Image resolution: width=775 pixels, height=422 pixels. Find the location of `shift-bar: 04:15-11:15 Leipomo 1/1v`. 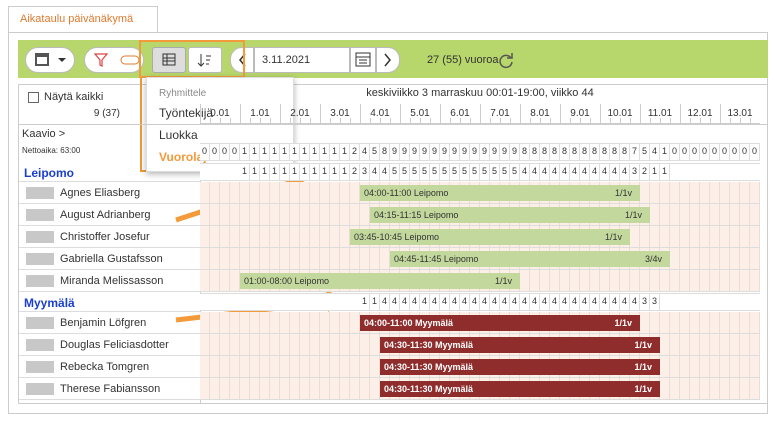

shift-bar: 04:15-11:15 Leipomo 1/1v is located at coordinates (510, 215).